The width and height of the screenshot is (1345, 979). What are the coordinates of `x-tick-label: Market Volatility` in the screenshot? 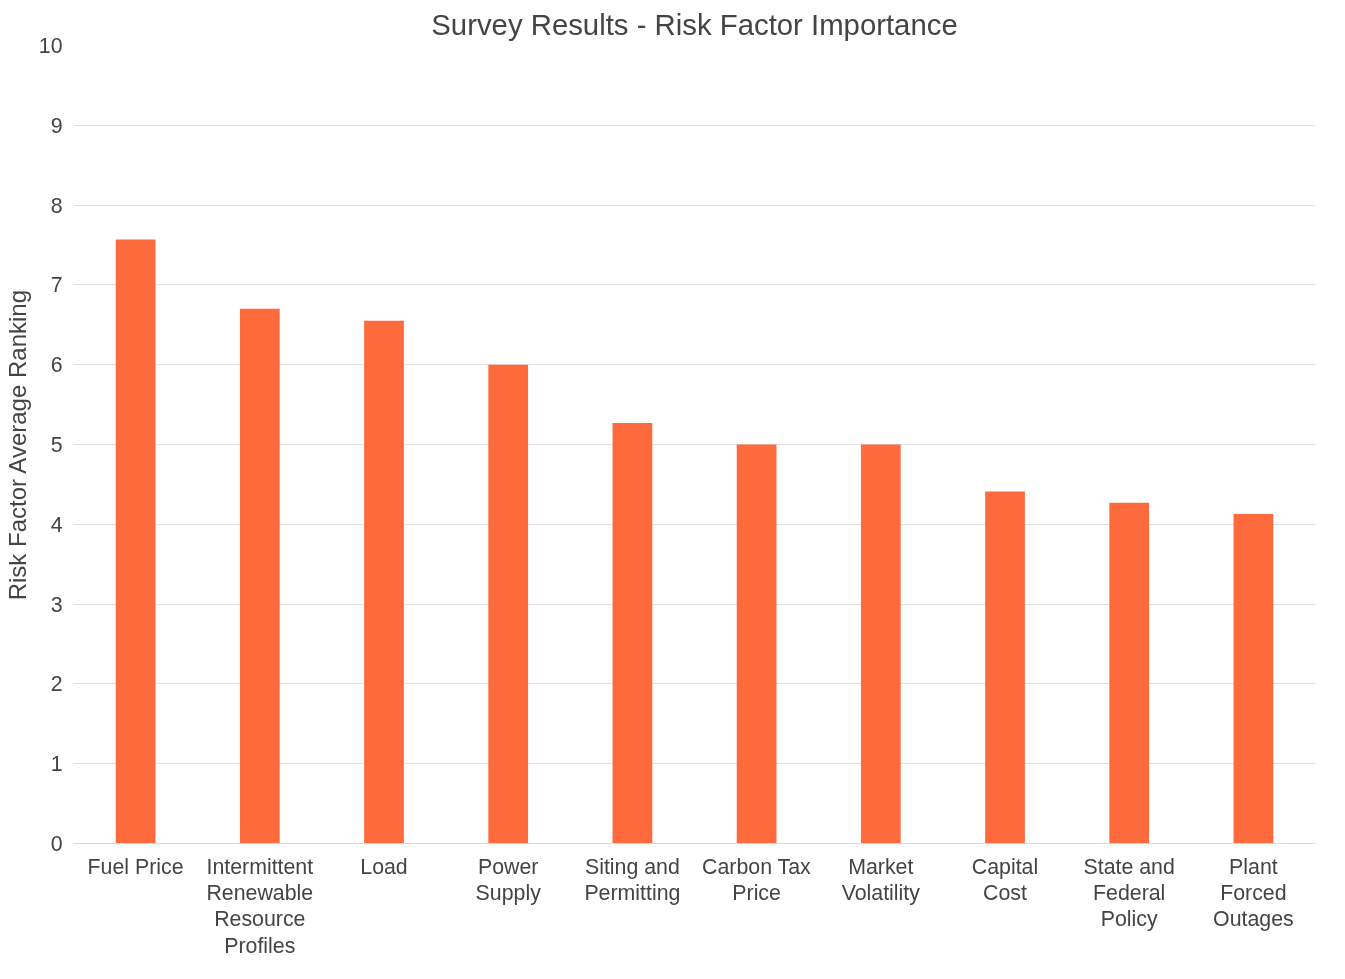 It's located at (881, 879).